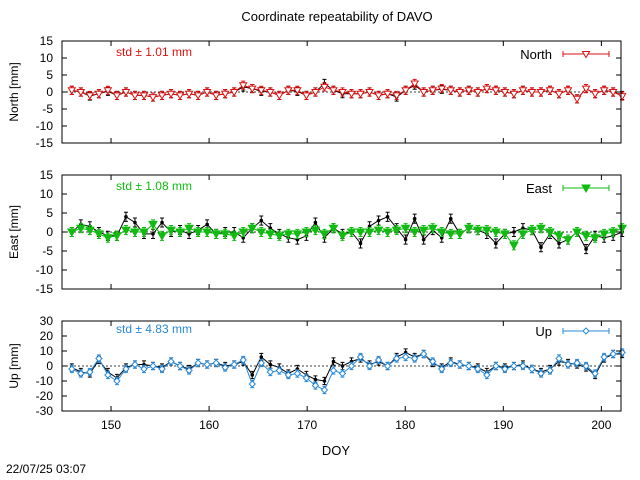 The height and width of the screenshot is (480, 640). I want to click on up-series, so click(347, 371).